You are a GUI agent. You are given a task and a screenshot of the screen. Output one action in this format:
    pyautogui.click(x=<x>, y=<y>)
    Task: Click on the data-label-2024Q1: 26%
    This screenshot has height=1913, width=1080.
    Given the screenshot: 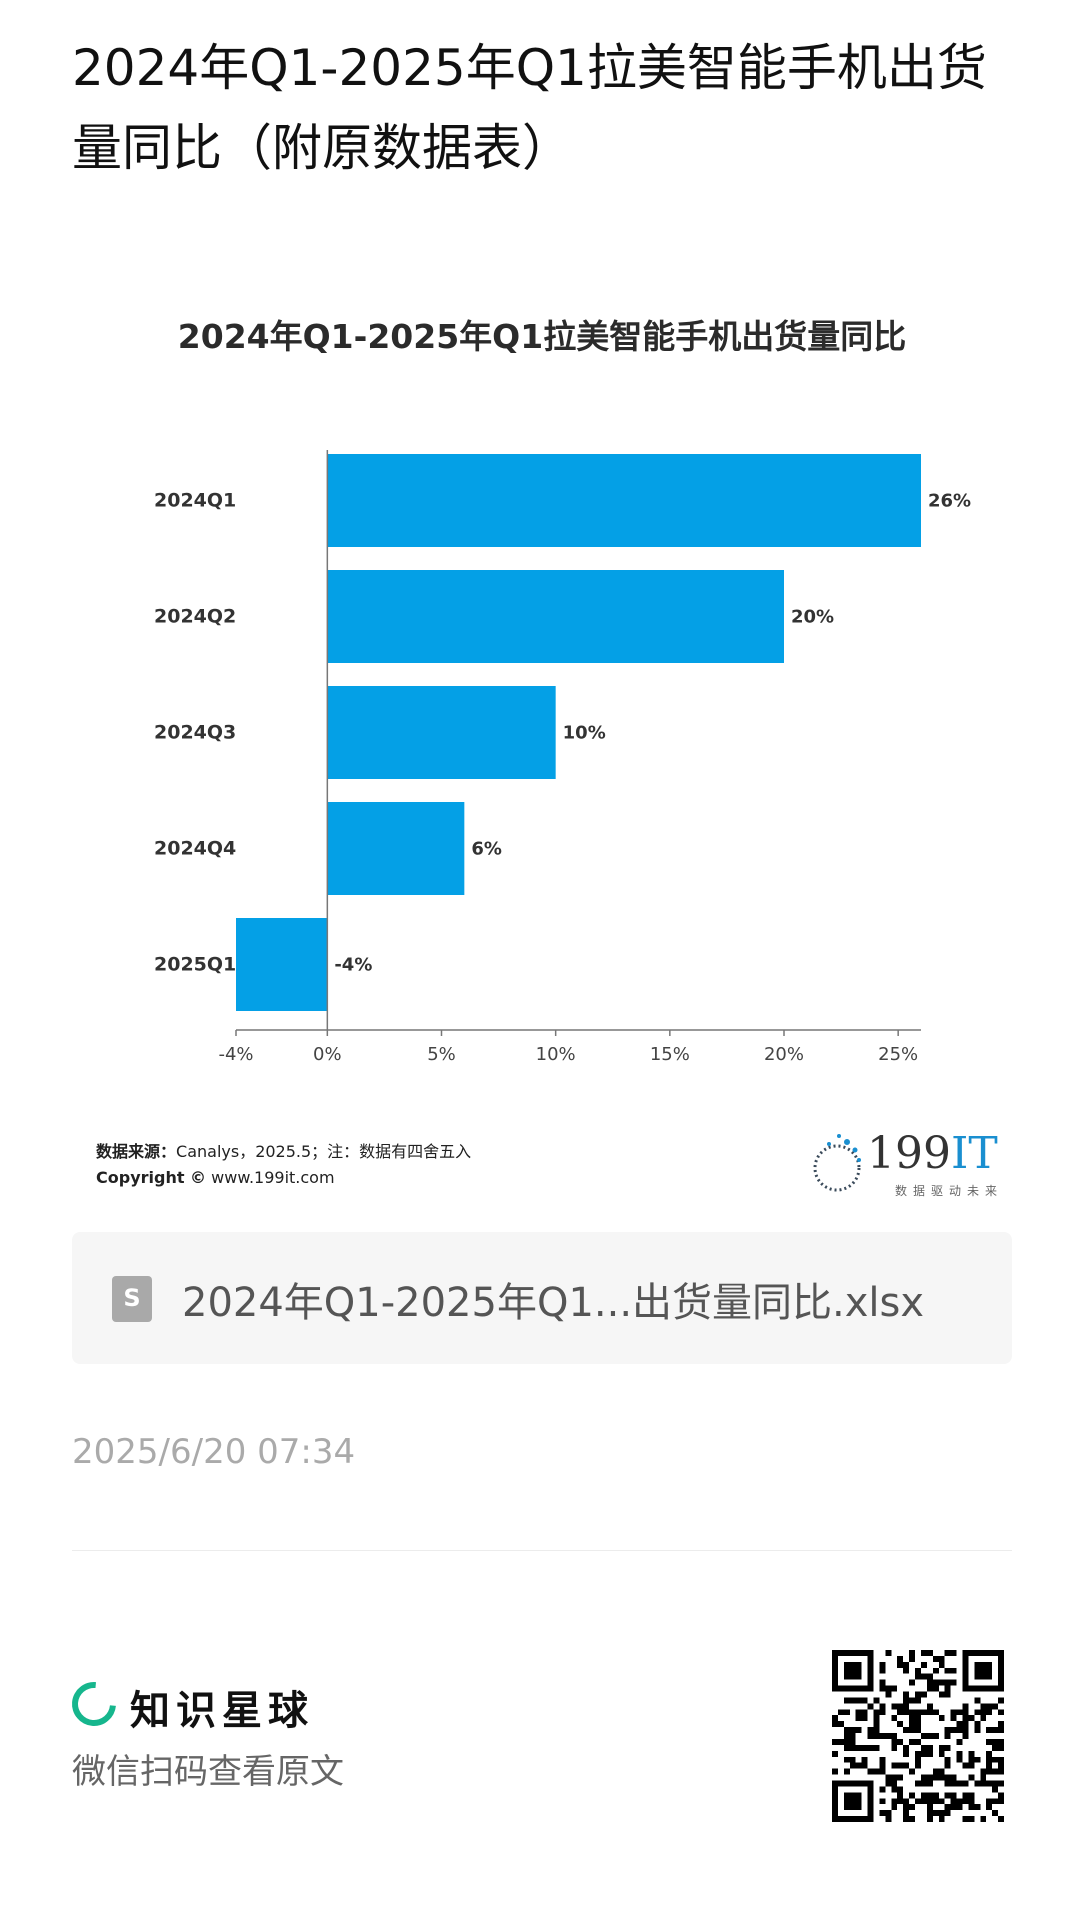 What is the action you would take?
    pyautogui.click(x=949, y=501)
    